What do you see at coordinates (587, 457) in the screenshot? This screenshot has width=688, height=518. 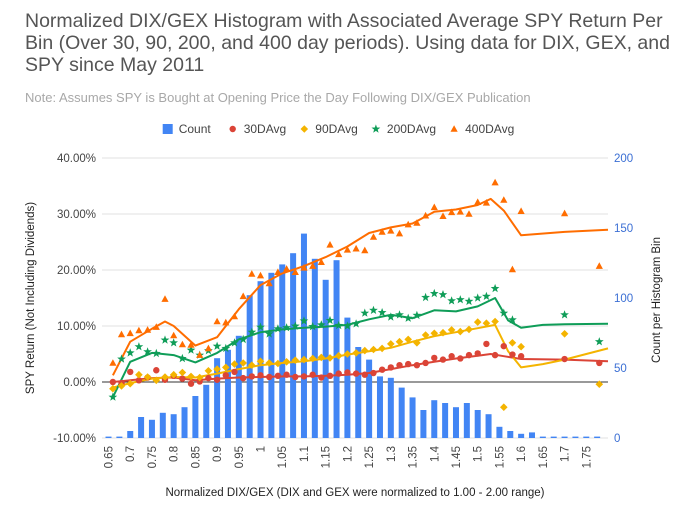 I see `x-tick-label: 1.75` at bounding box center [587, 457].